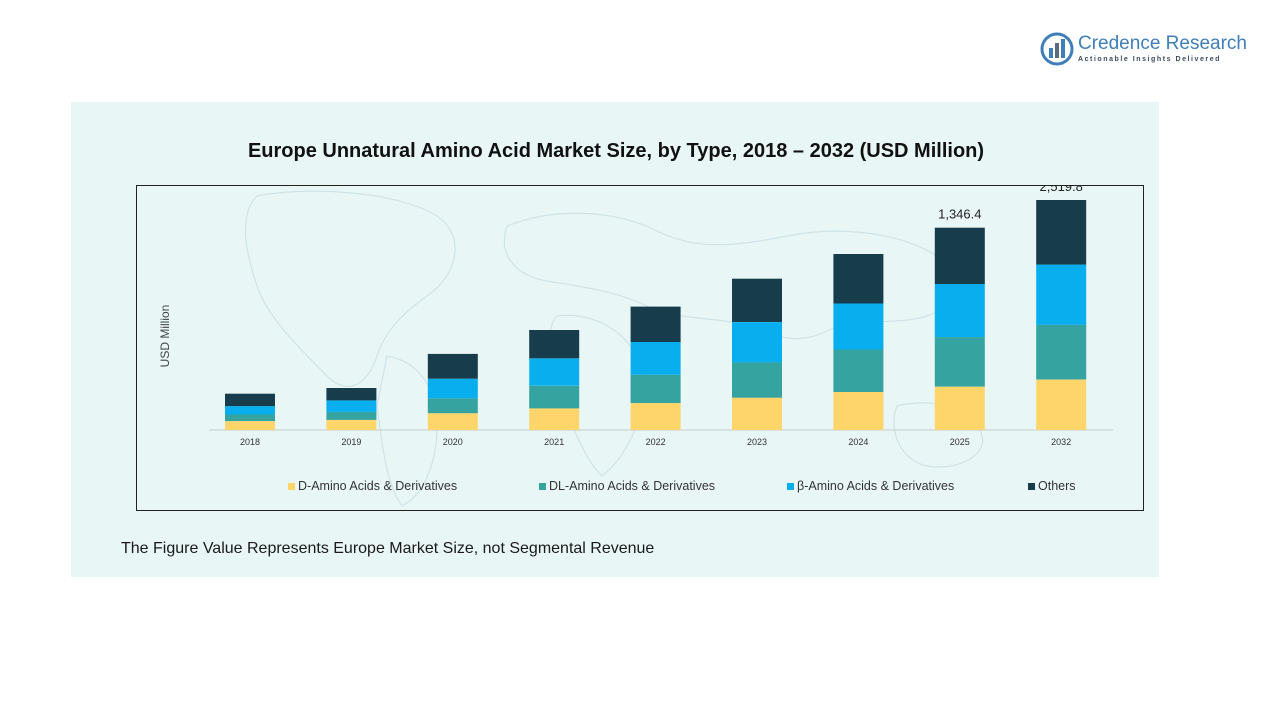 Image resolution: width=1280 pixels, height=720 pixels. I want to click on x-tick-label-2032: 2032, so click(1061, 442).